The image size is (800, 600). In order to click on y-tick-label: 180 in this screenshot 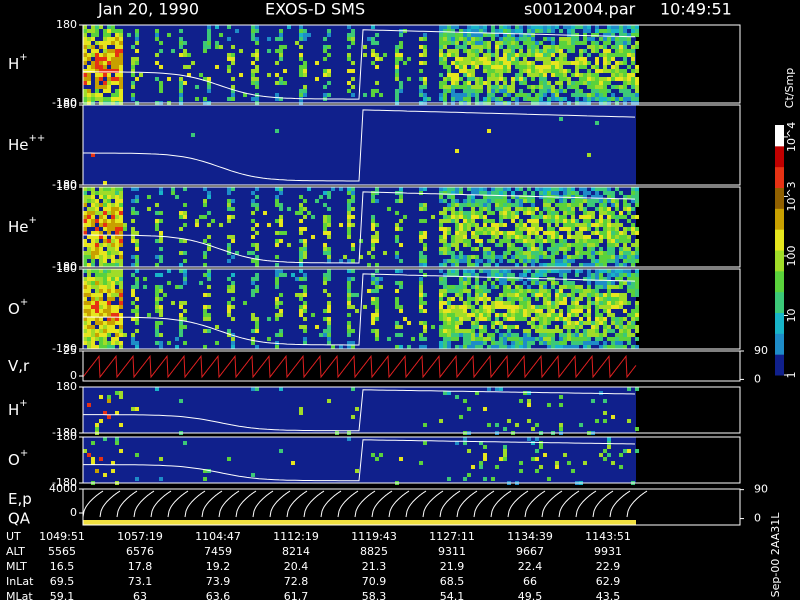, I will do `click(66, 104)`.